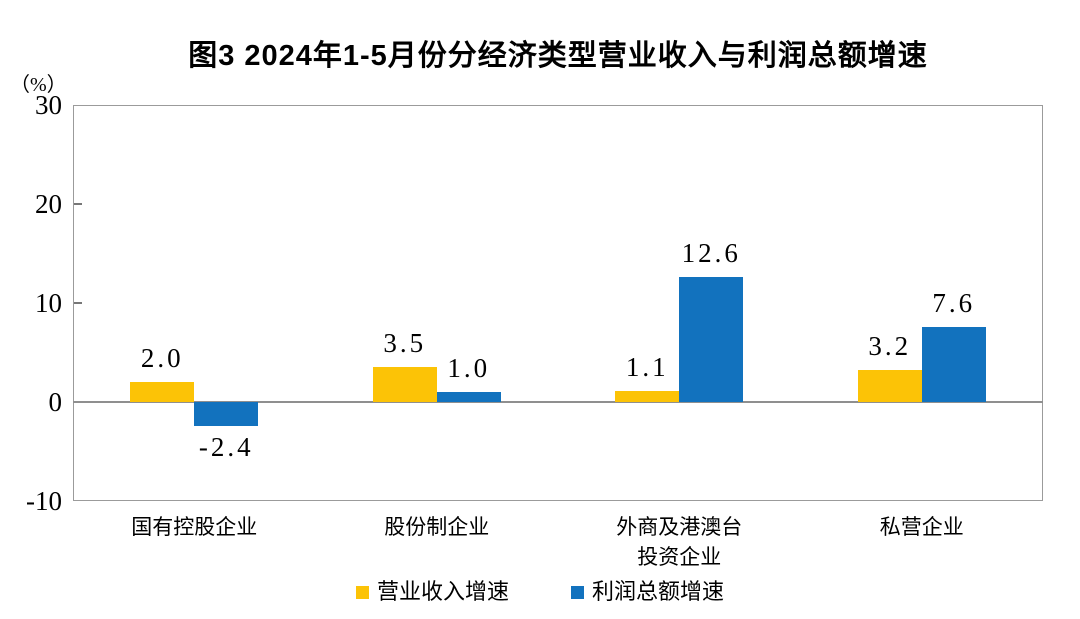 The width and height of the screenshot is (1080, 619). I want to click on legend-item: 利润总额增速, so click(647, 592).